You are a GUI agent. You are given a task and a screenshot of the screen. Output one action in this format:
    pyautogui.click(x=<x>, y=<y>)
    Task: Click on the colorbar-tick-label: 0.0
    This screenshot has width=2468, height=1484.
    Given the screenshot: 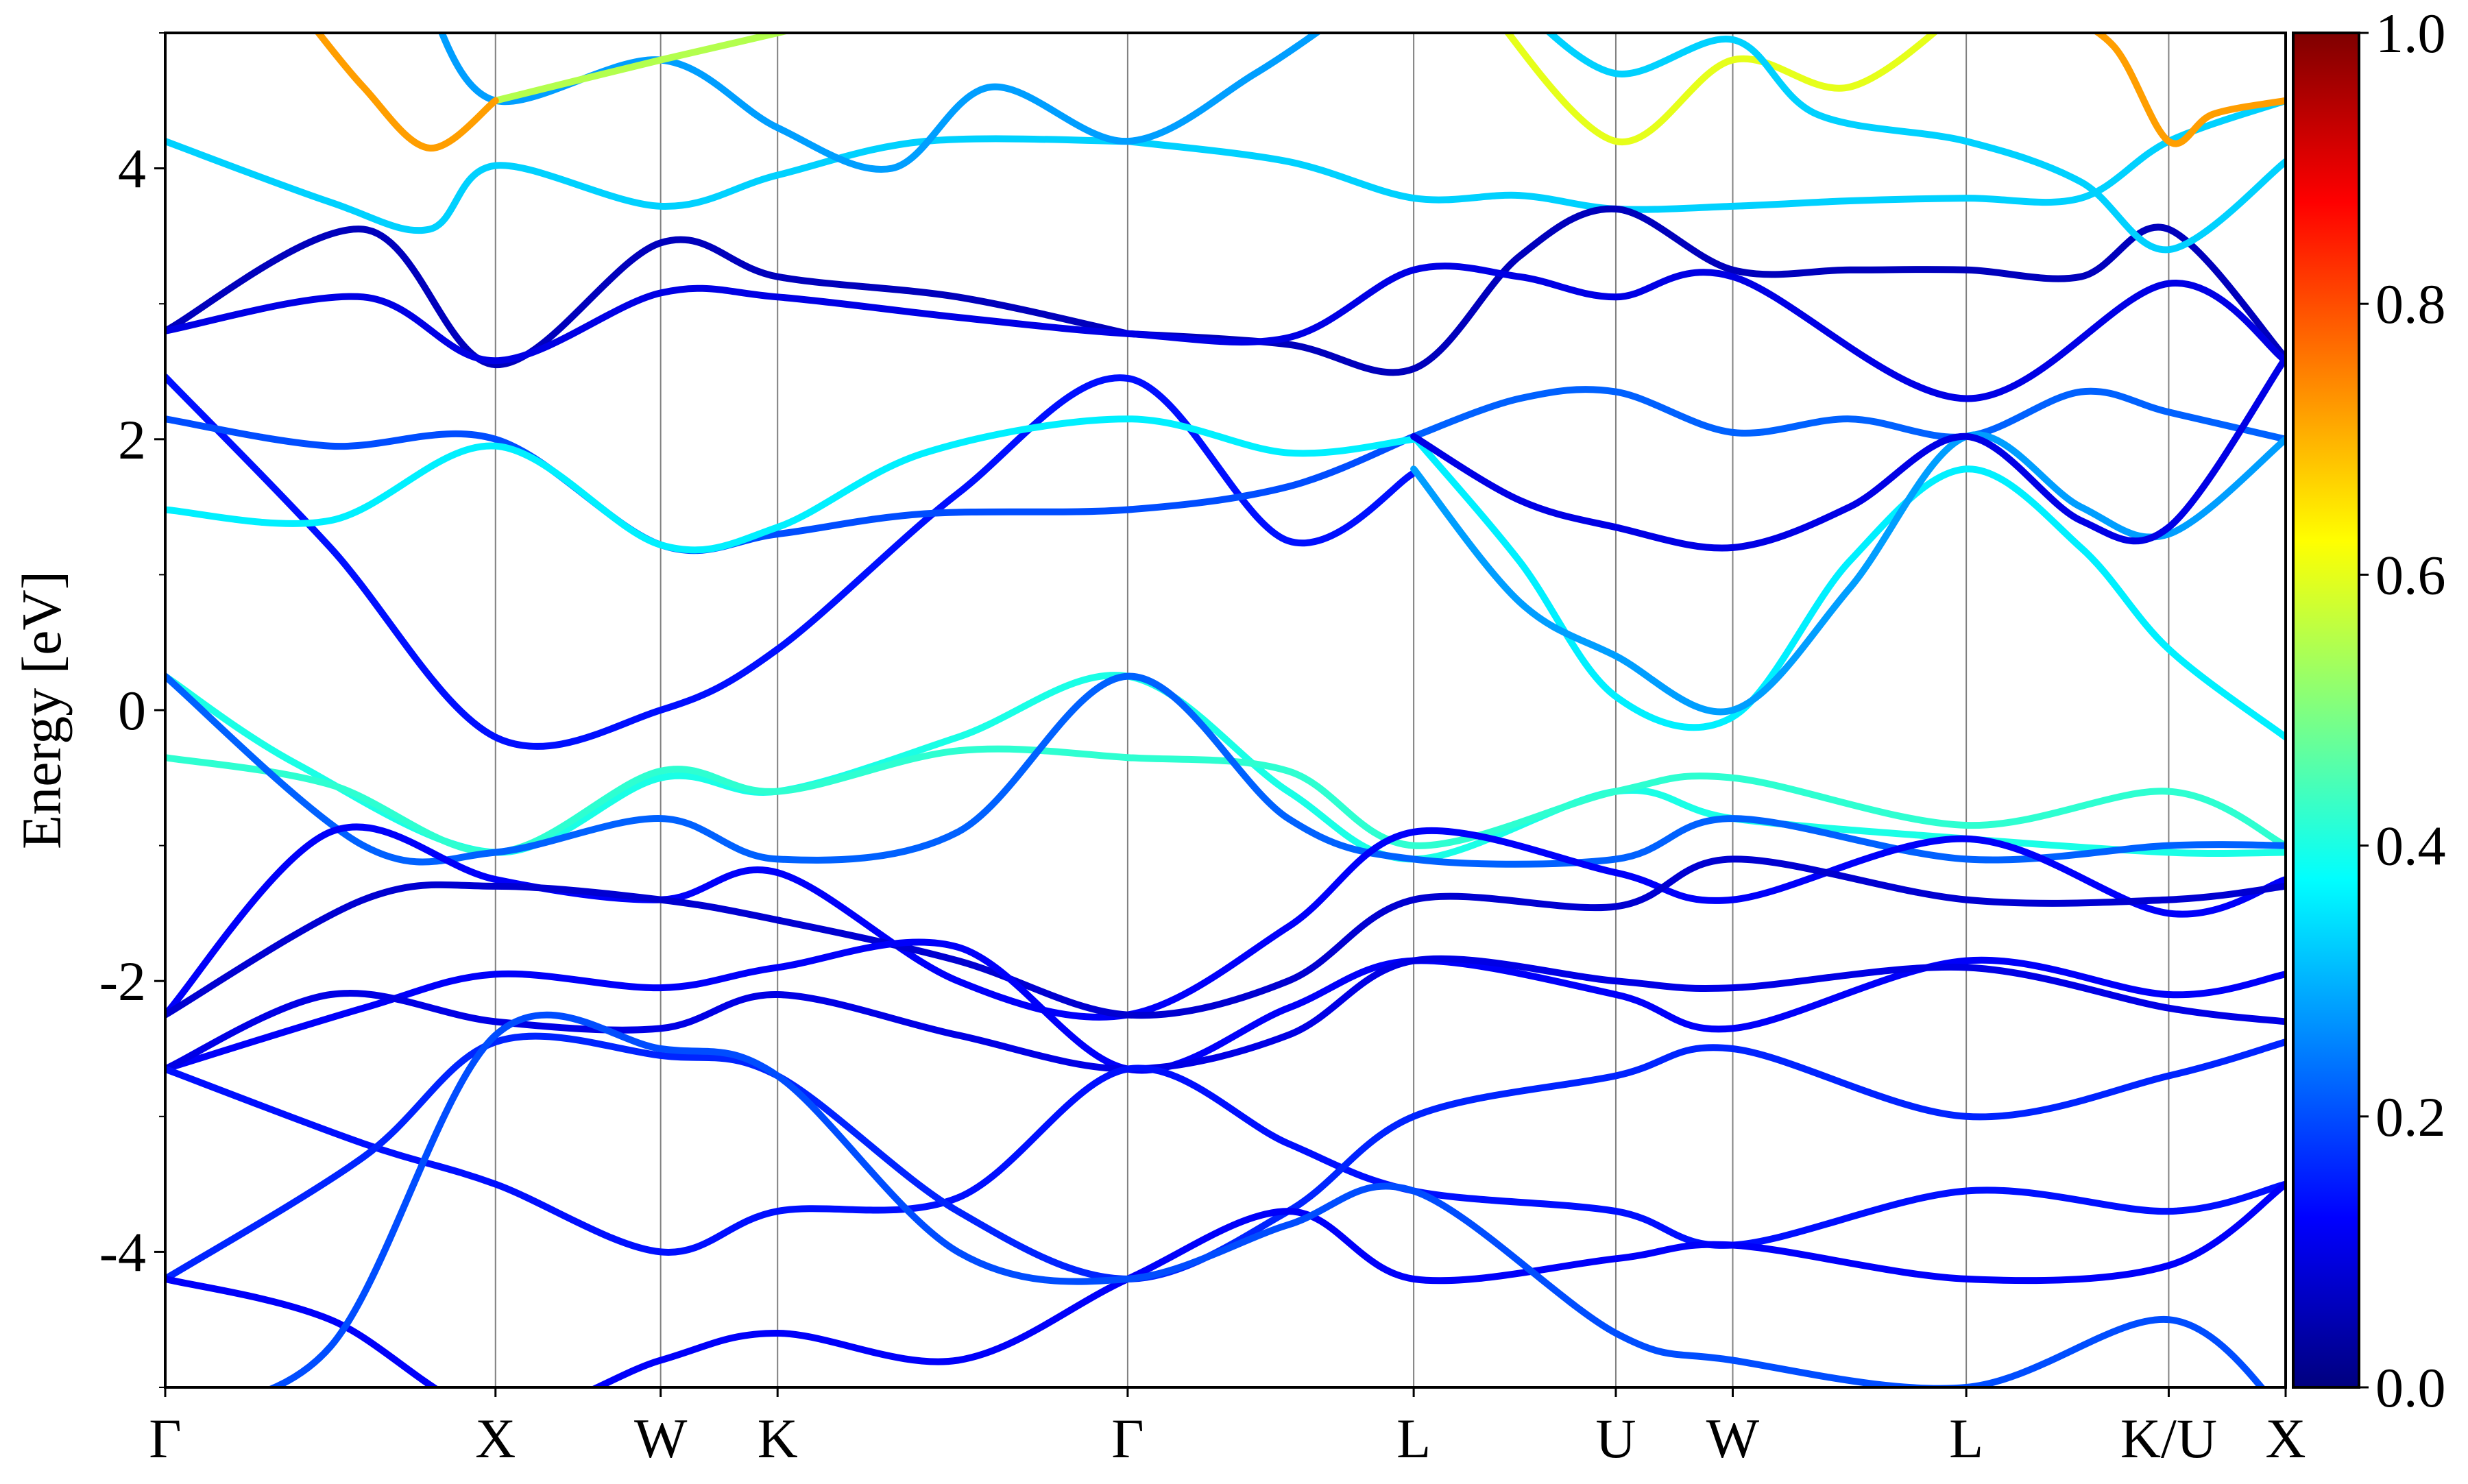 What is the action you would take?
    pyautogui.click(x=2410, y=1388)
    